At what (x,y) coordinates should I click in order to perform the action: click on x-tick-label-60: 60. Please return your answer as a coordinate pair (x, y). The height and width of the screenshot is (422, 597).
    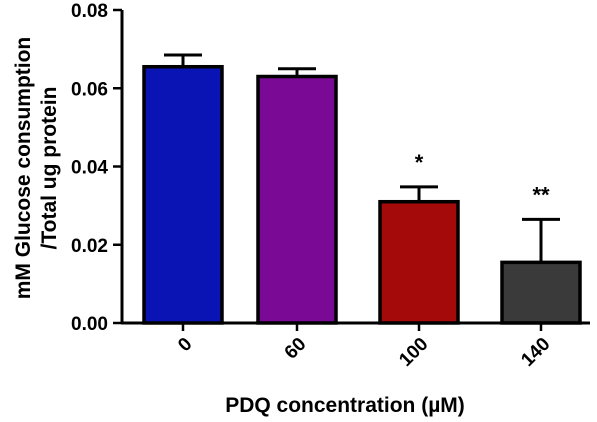
    Looking at the image, I should click on (296, 349).